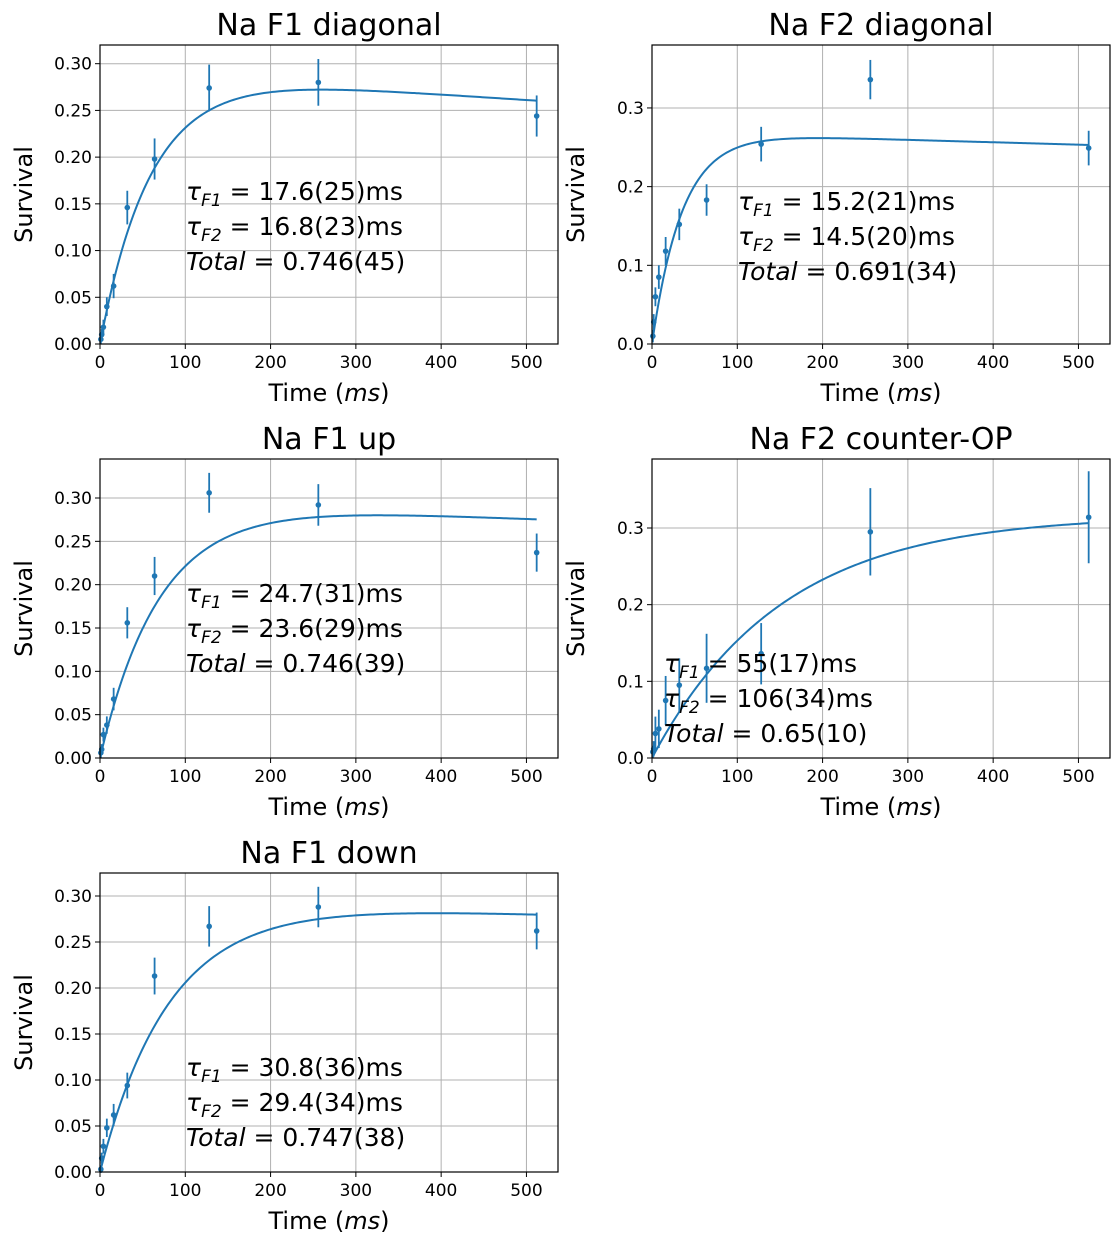  What do you see at coordinates (765, 733) in the screenshot?
I see `fit-annotation-line: Total = 0.65(10)` at bounding box center [765, 733].